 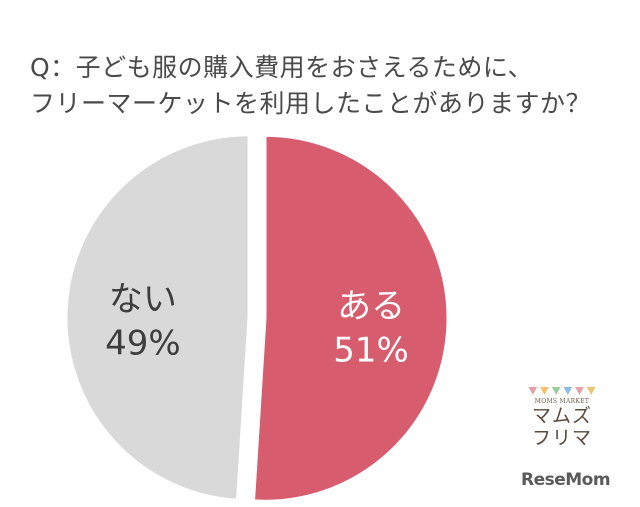 What do you see at coordinates (371, 351) in the screenshot?
I see `pie-percent-yes: 51%` at bounding box center [371, 351].